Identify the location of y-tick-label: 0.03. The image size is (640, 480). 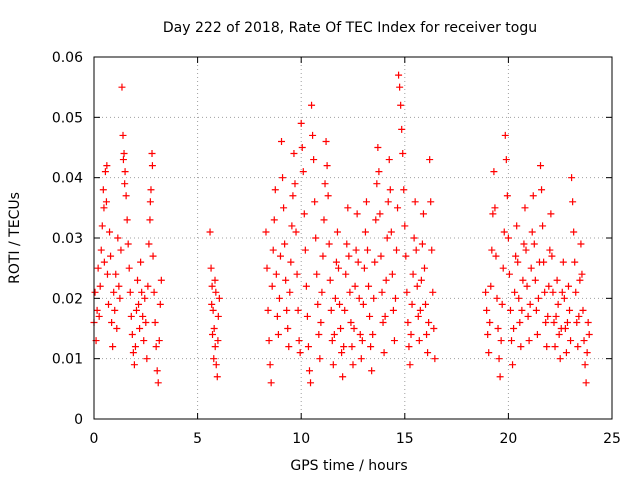
(67, 239).